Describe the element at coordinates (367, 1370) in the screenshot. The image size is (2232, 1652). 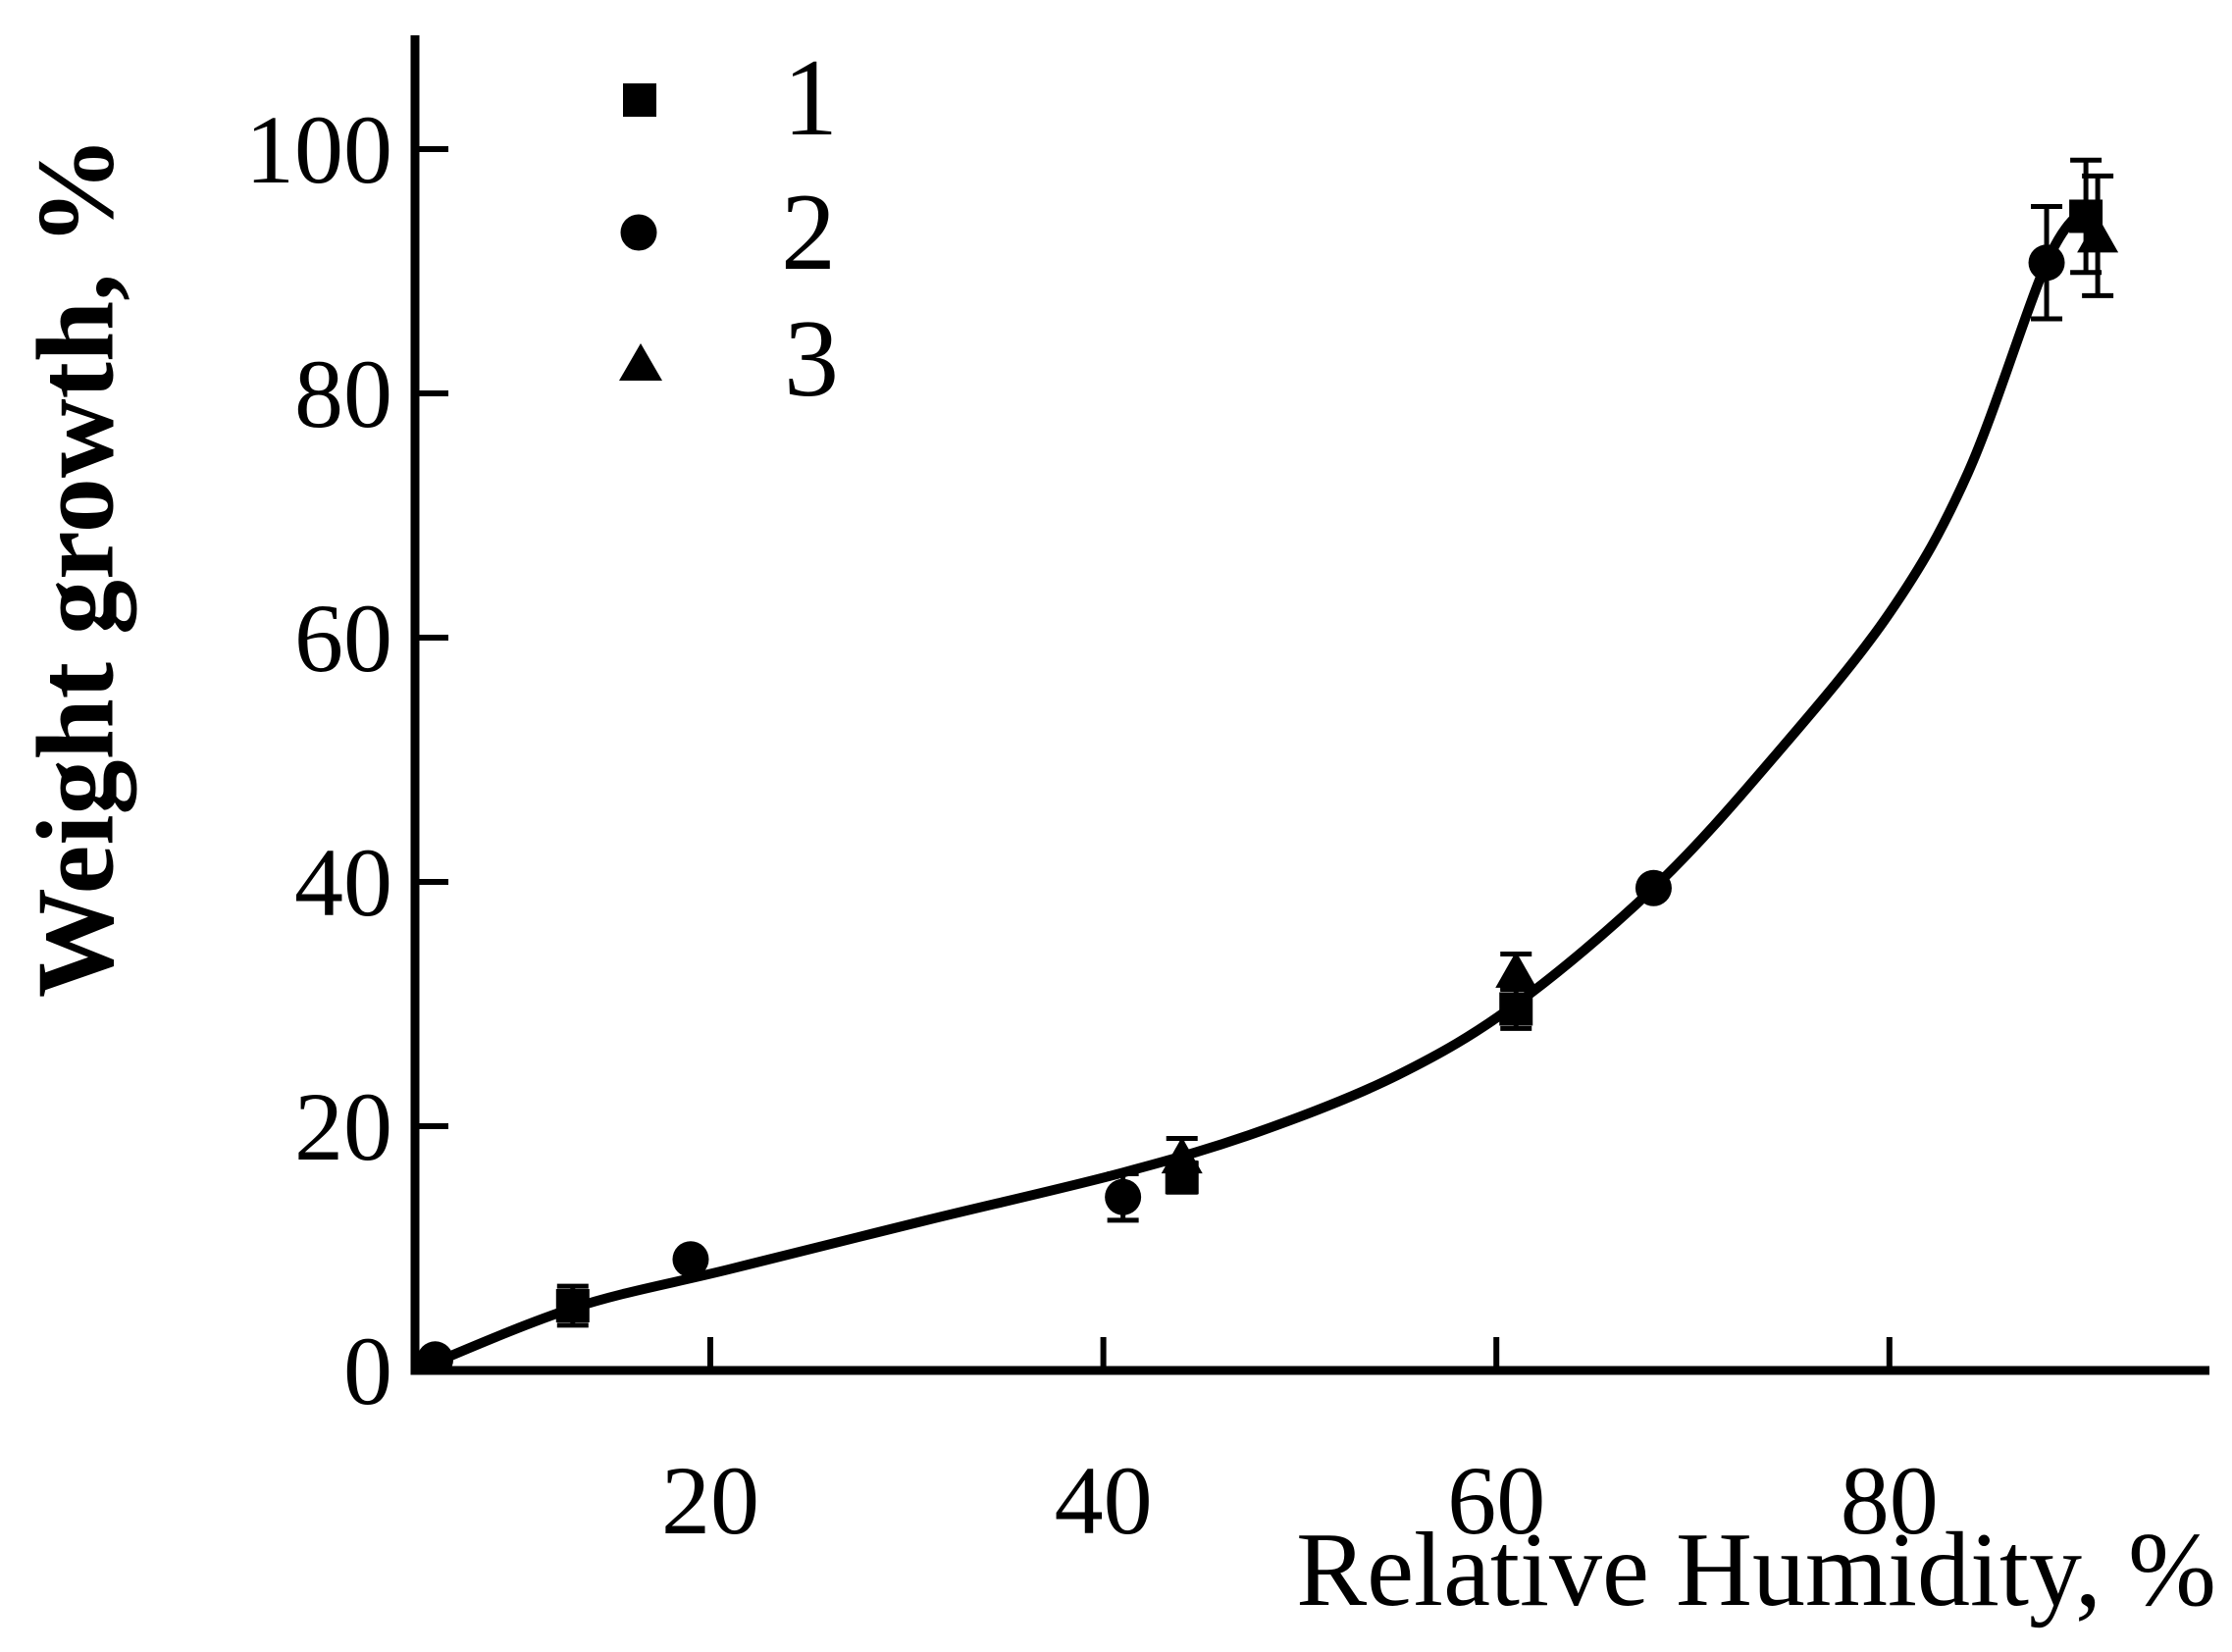
I see `y-tick-label: 0` at that location.